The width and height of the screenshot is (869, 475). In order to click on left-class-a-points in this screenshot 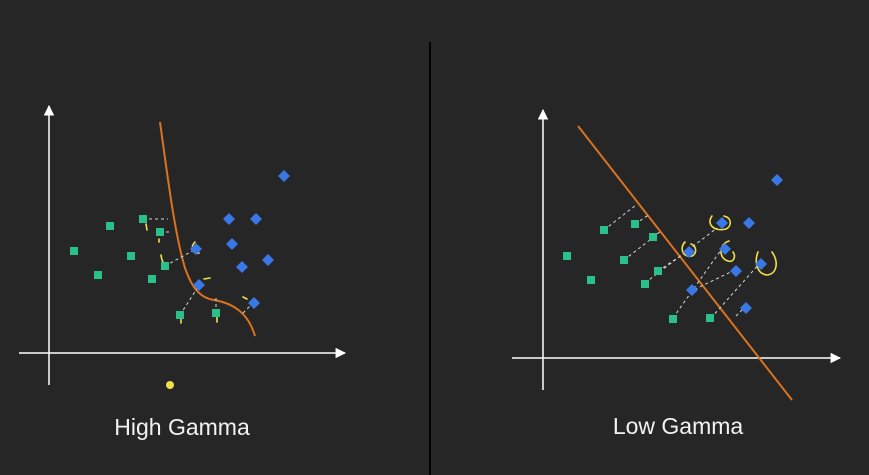, I will do `click(145, 267)`.